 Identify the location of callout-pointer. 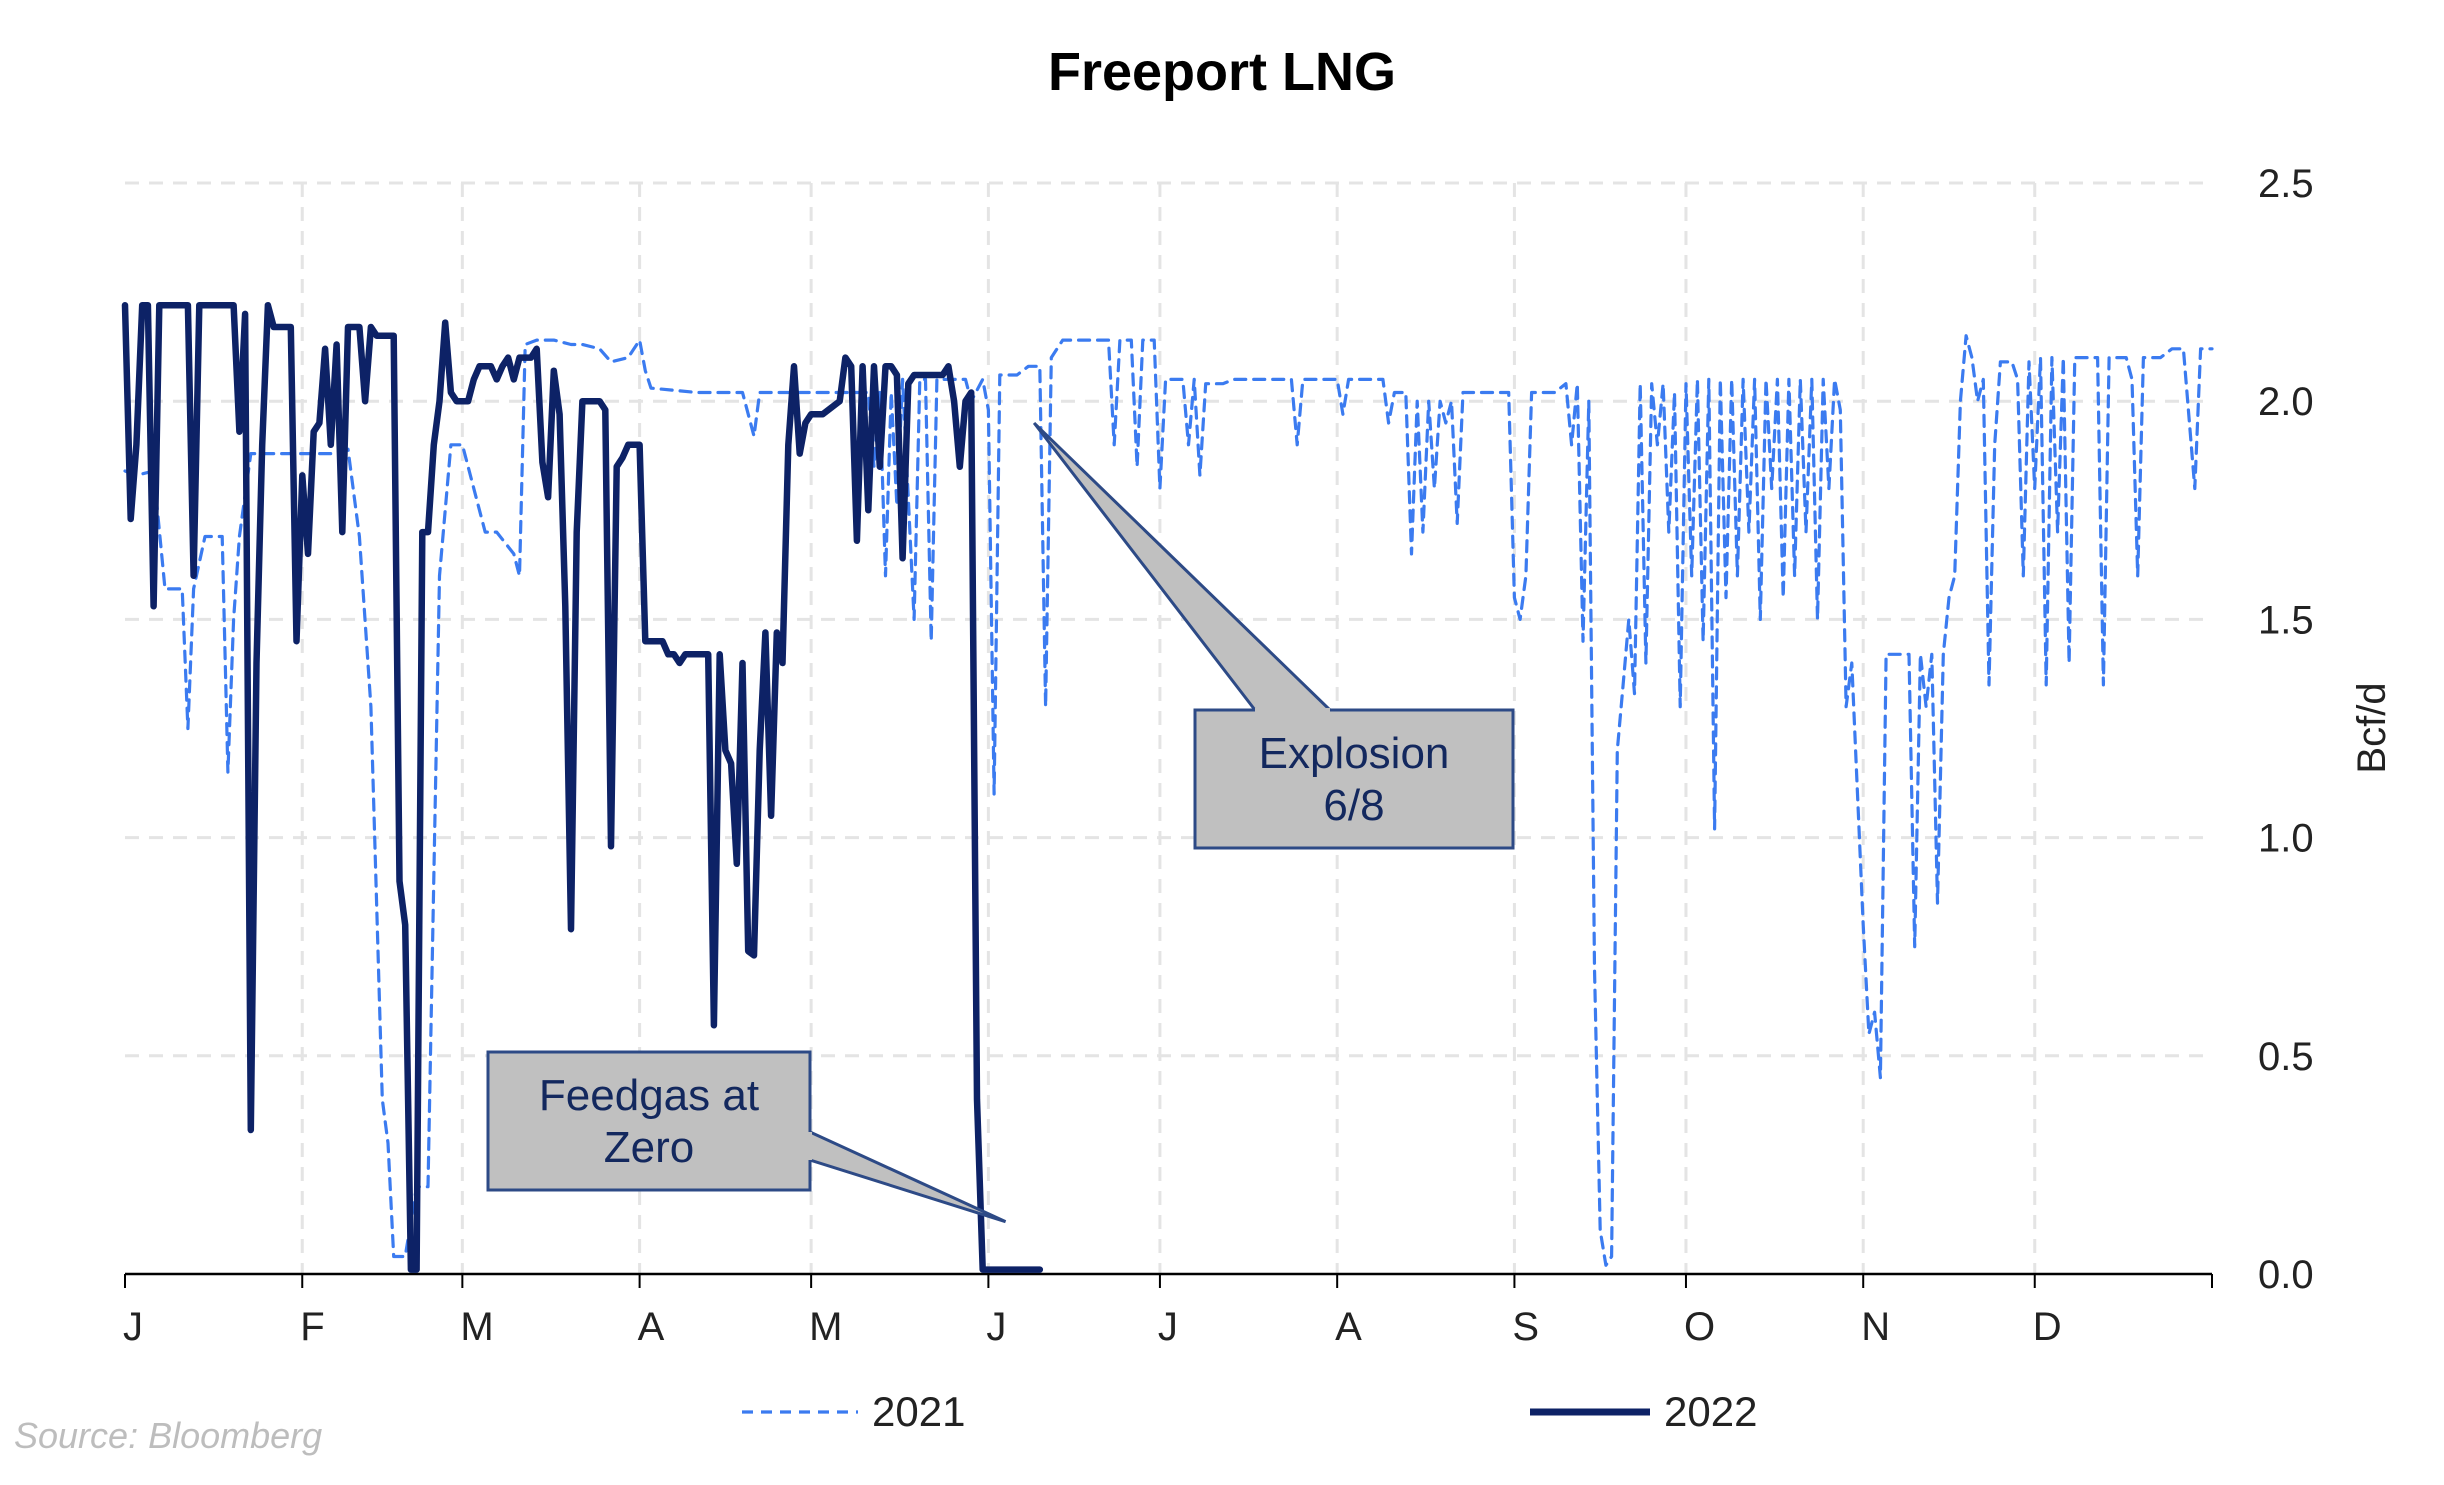
(1183, 566).